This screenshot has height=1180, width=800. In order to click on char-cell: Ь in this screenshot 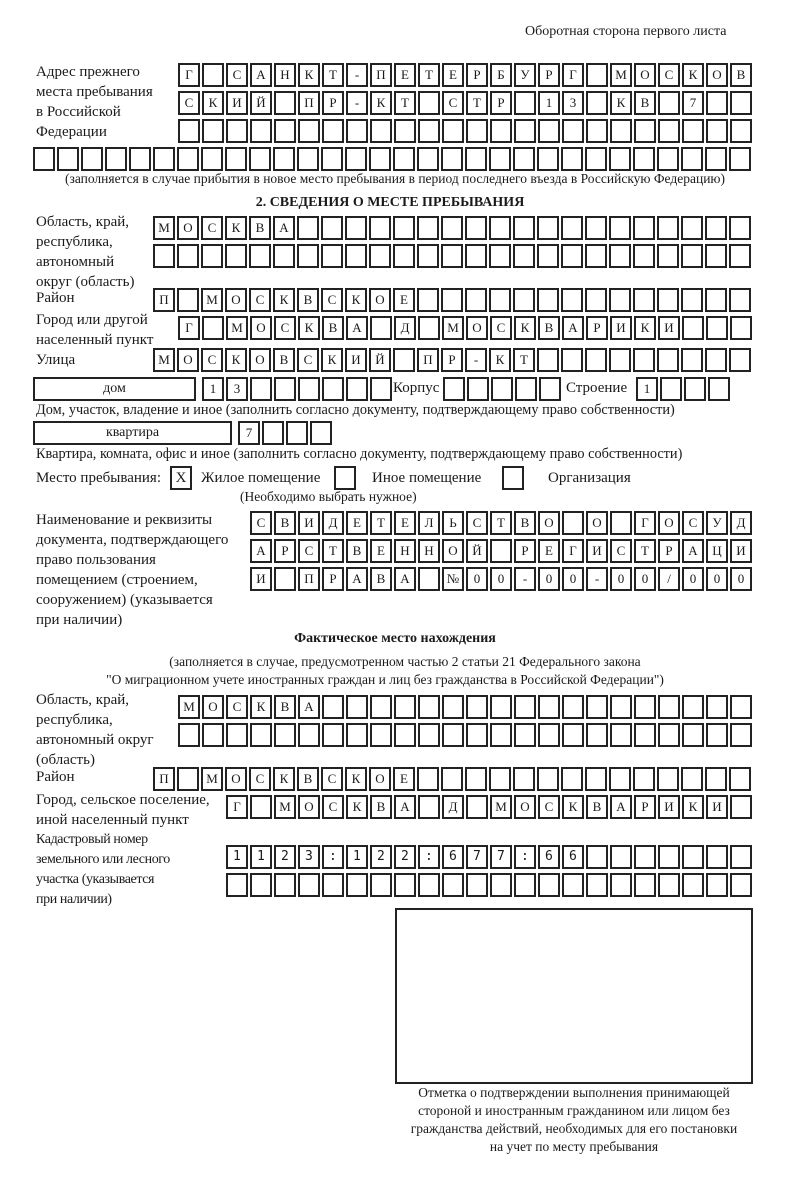, I will do `click(453, 523)`.